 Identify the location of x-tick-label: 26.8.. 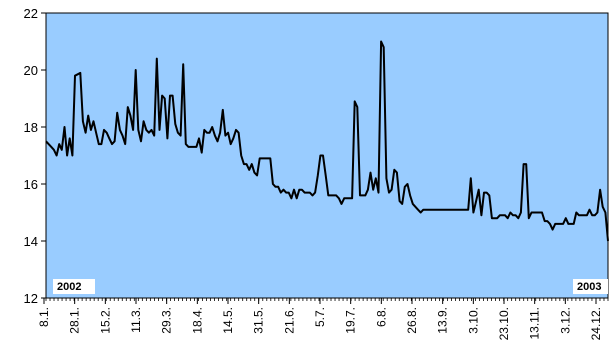
(412, 320).